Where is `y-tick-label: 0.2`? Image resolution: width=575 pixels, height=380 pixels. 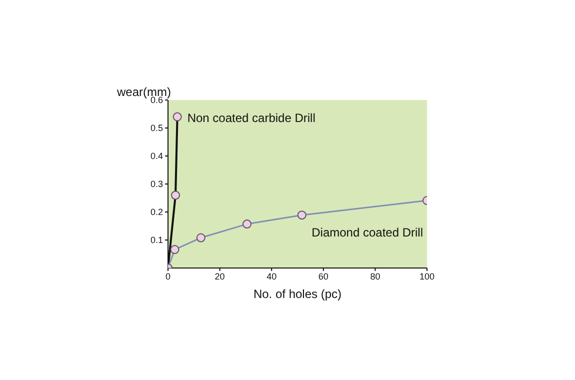
y-tick-label: 0.2 is located at coordinates (156, 212).